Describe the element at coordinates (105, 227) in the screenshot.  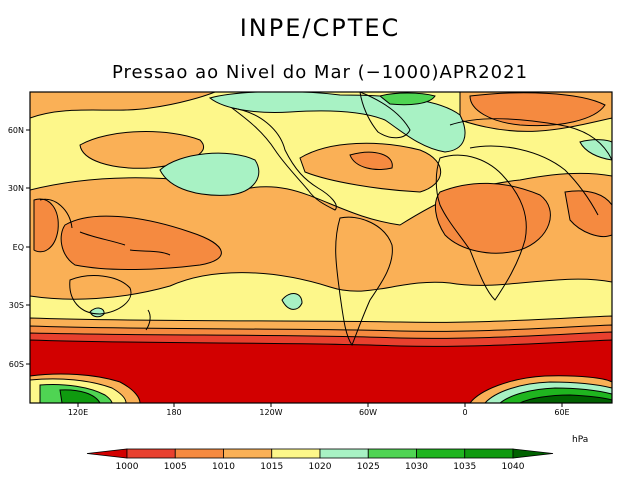
I see `coast-indonesia` at that location.